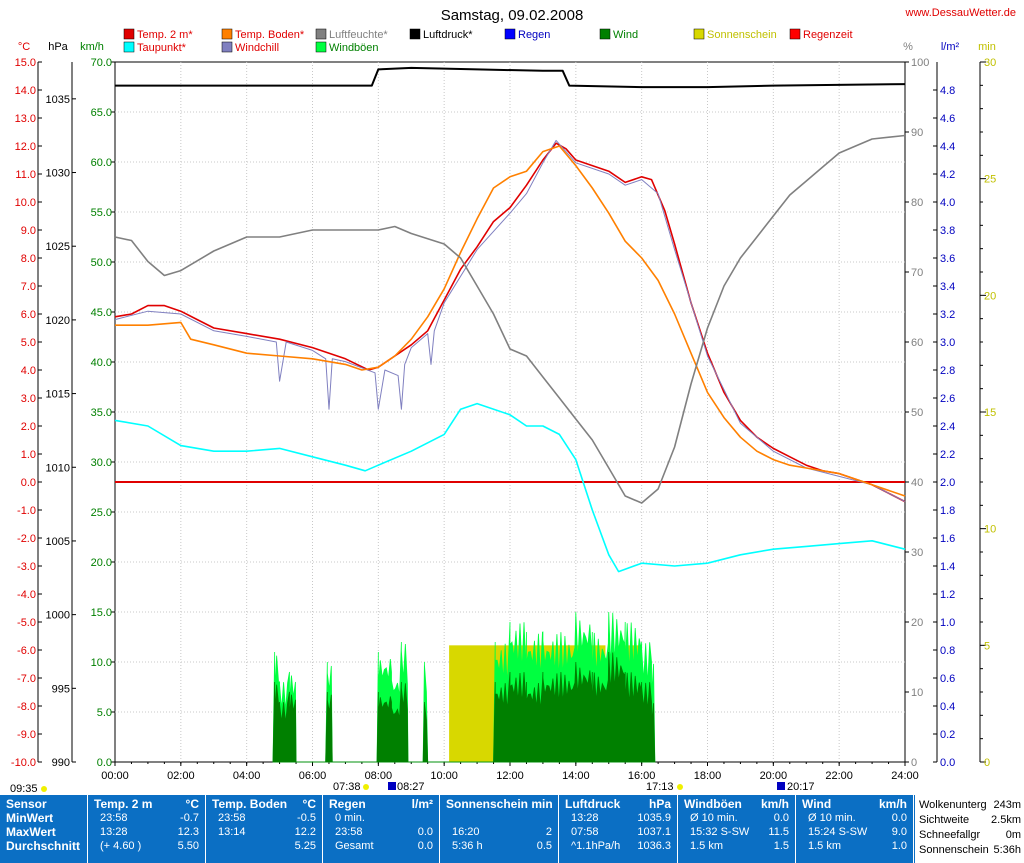  I want to click on x-tick-label: 12:00, so click(510, 776).